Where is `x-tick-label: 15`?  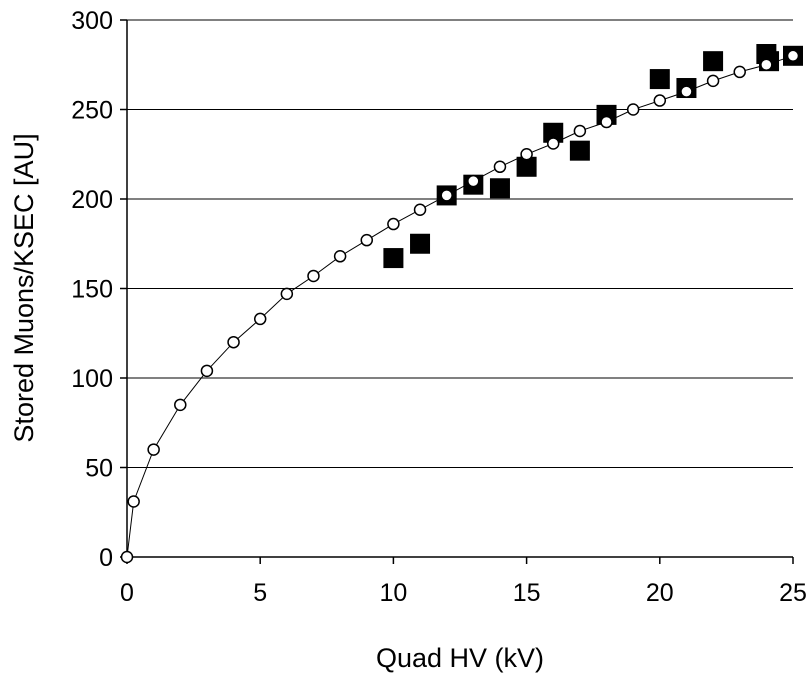
x-tick-label: 15 is located at coordinates (527, 593).